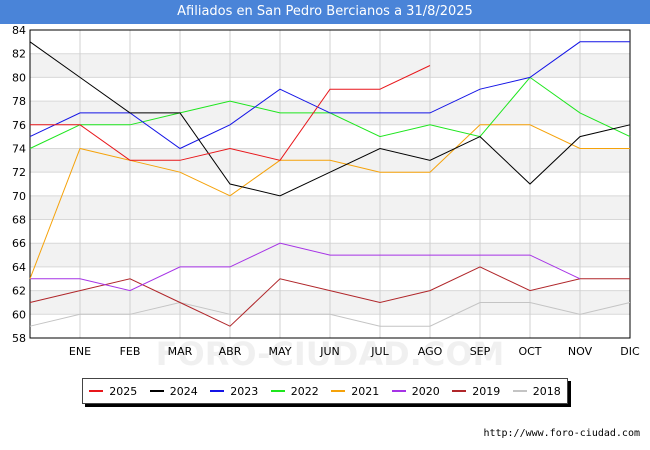  What do you see at coordinates (365, 391) in the screenshot?
I see `legend-label: 2021` at bounding box center [365, 391].